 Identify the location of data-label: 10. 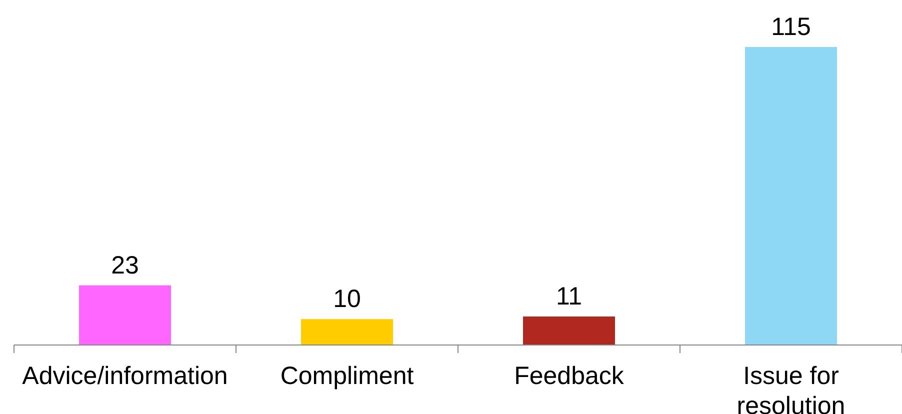
(347, 299).